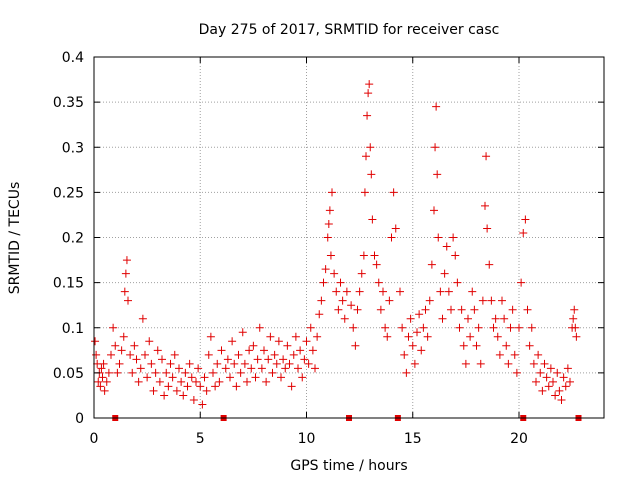 The height and width of the screenshot is (485, 640). I want to click on y-tick-label: 0.35, so click(68, 103).